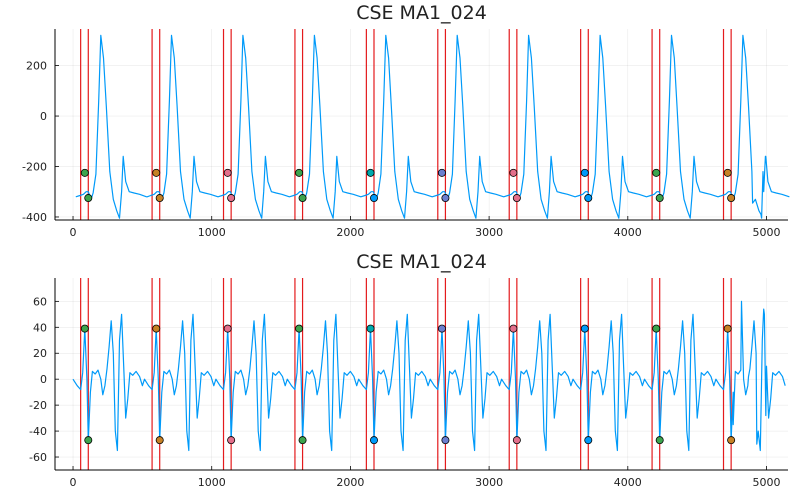 The width and height of the screenshot is (800, 500). What do you see at coordinates (34, 217) in the screenshot?
I see `y-tick-label: -400` at bounding box center [34, 217].